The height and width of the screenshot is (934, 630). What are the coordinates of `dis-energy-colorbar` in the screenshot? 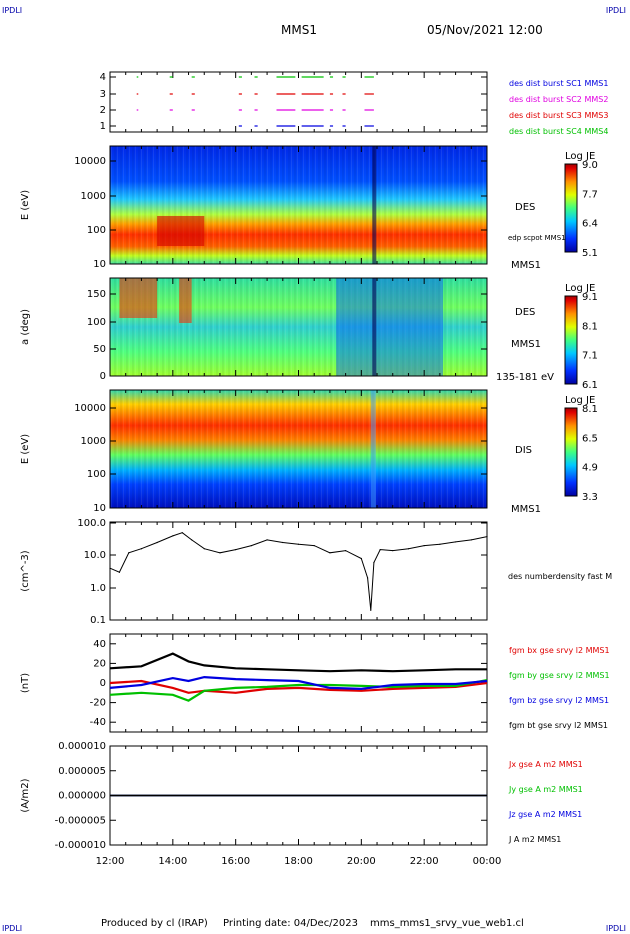 It's located at (571, 452).